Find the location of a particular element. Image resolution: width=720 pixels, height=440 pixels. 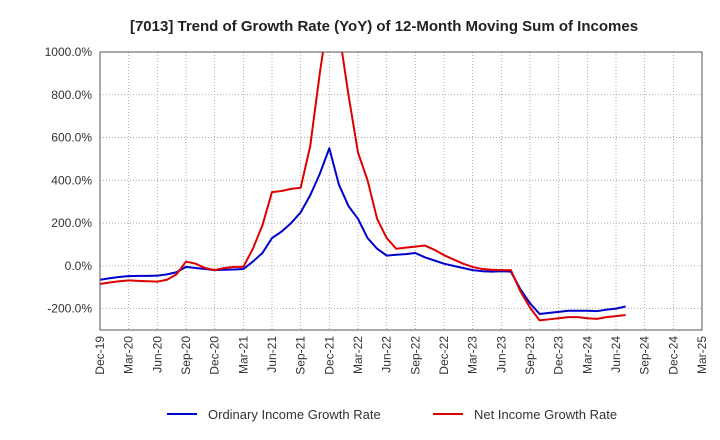

y-tick-label: 400.0% is located at coordinates (71, 180).